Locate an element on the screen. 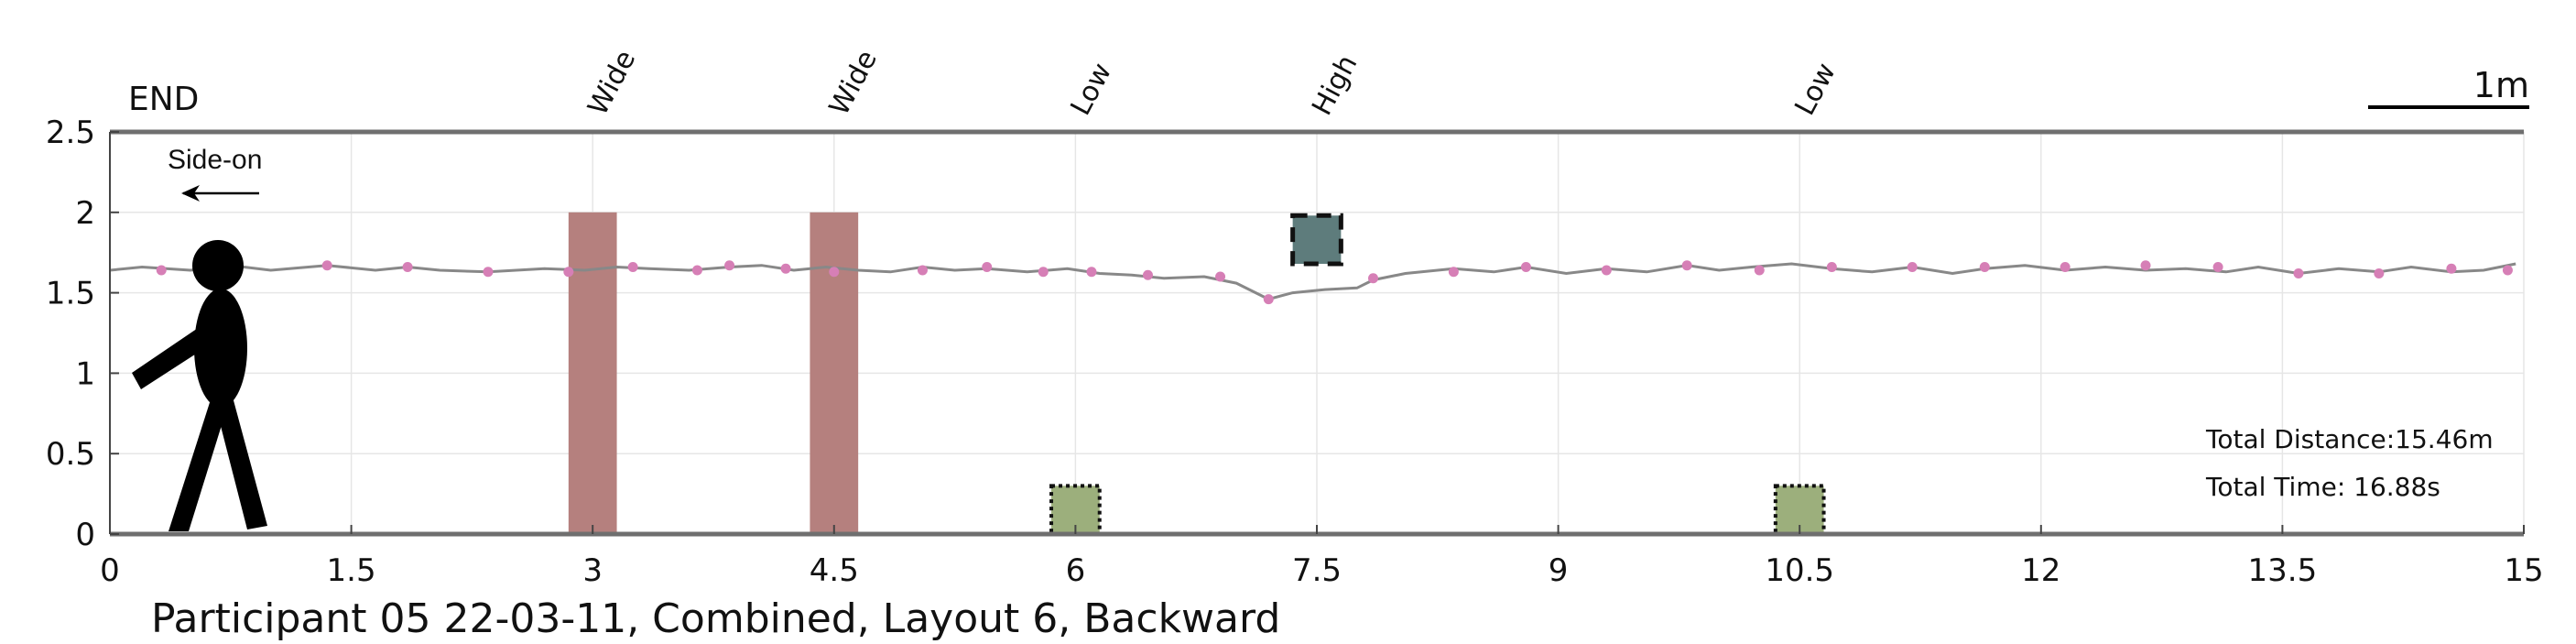  x-tick-label: 4.5 is located at coordinates (834, 570).